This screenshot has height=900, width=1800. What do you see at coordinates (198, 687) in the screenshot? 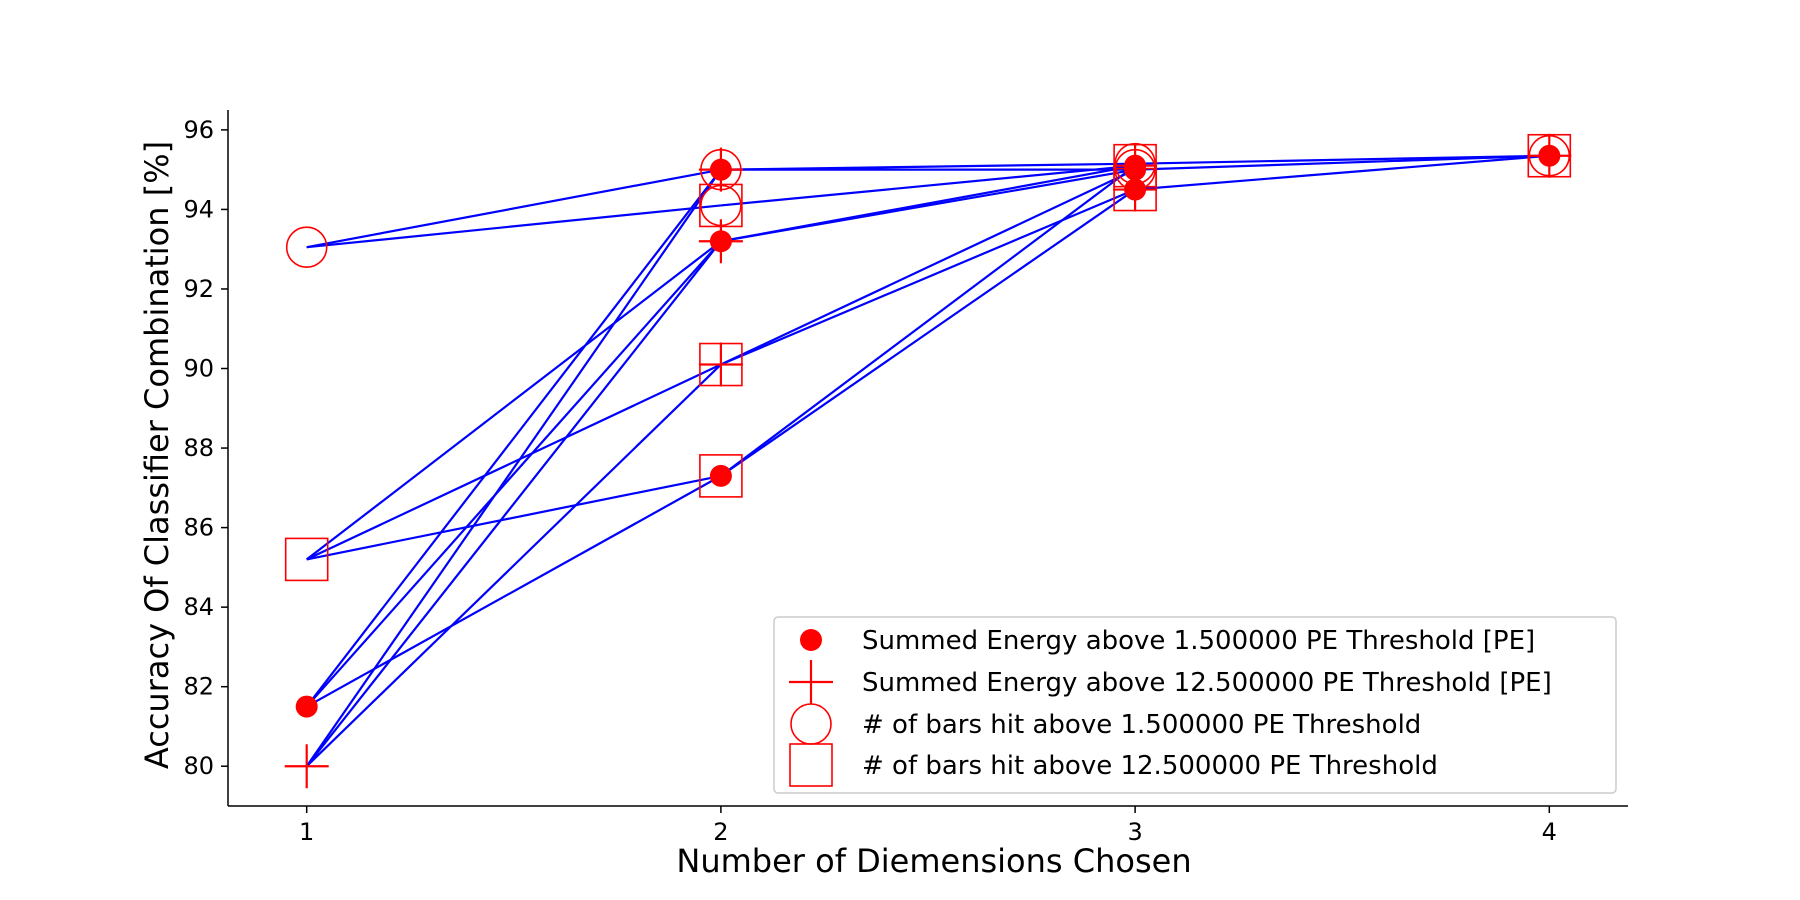
I see `y-tick-label-82: 82` at bounding box center [198, 687].